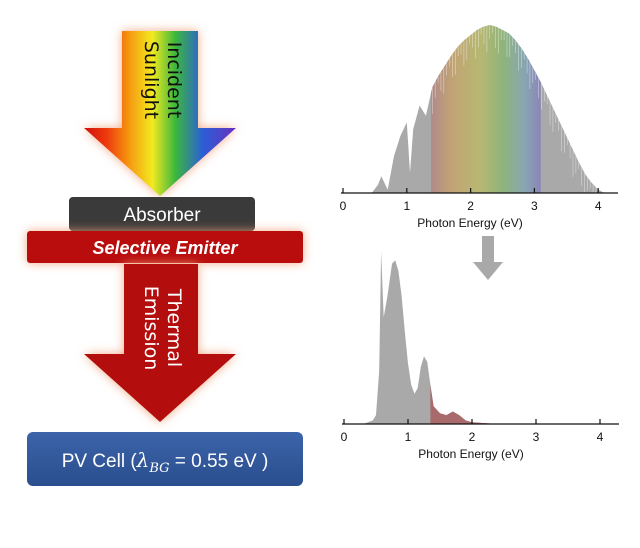  I want to click on incident-label-line1: Incident, so click(174, 80).